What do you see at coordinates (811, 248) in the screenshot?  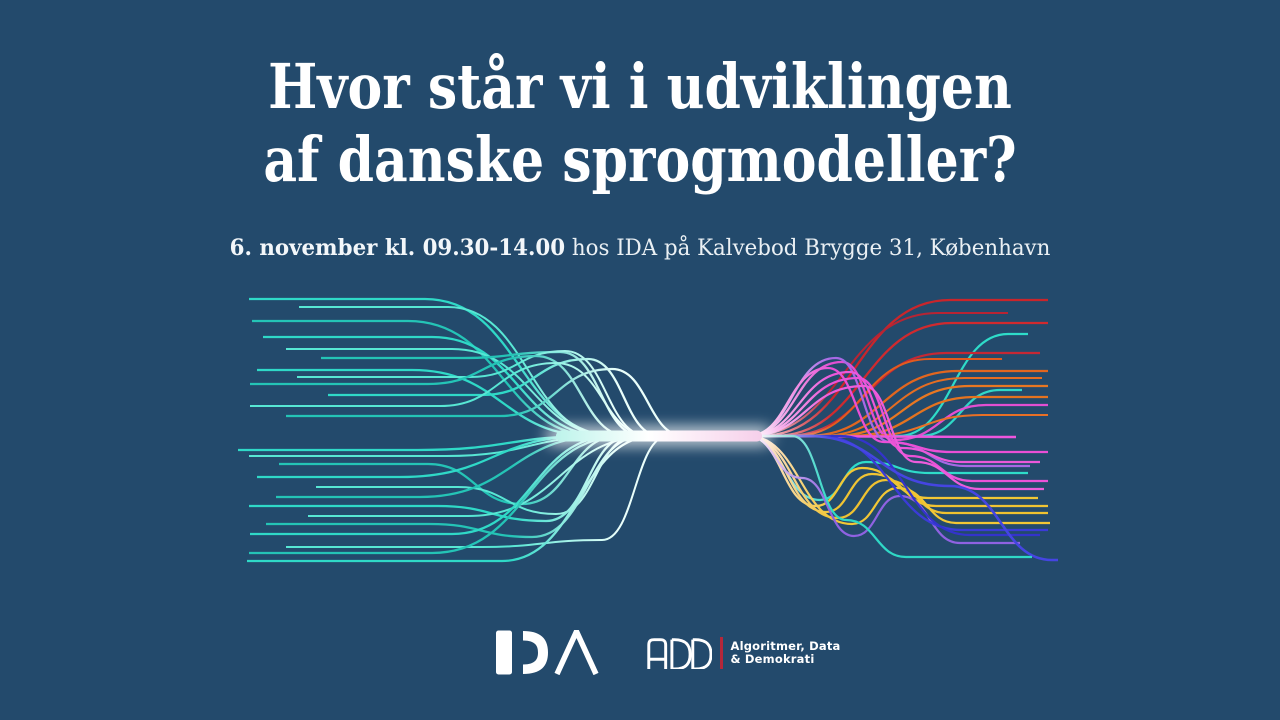 I see `event-location: hos IDA på Kalvebod Brygge 31, København` at bounding box center [811, 248].